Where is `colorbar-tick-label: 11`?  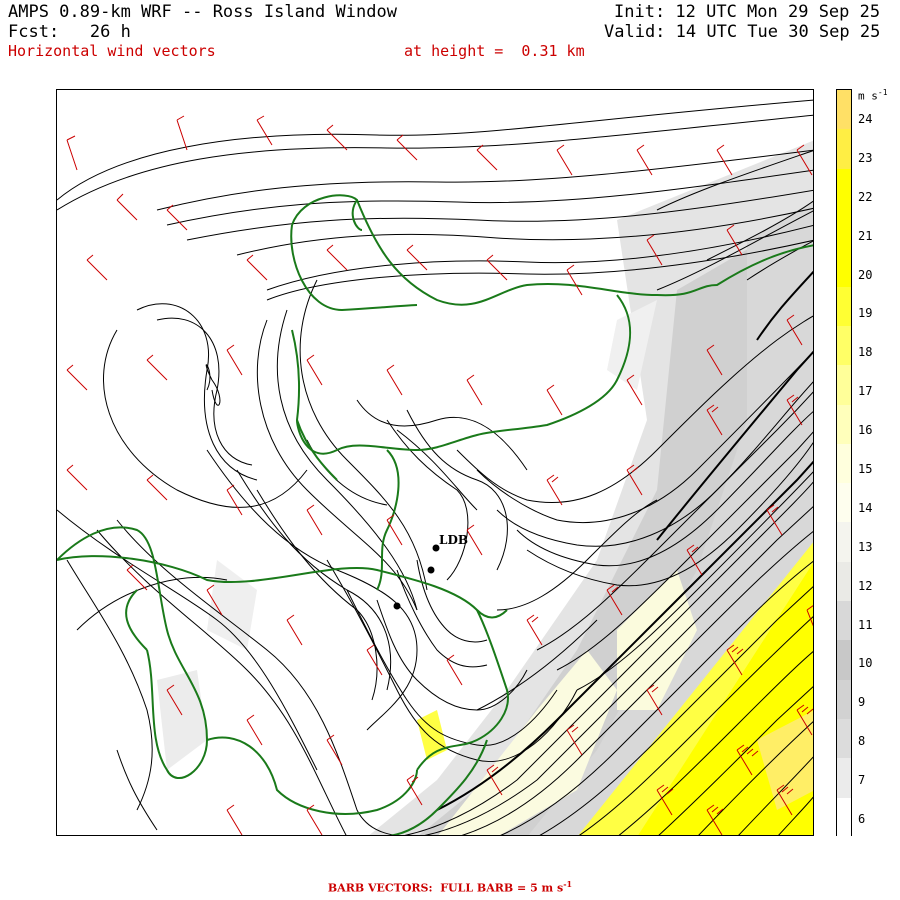
colorbar-tick-label: 11 is located at coordinates (865, 624).